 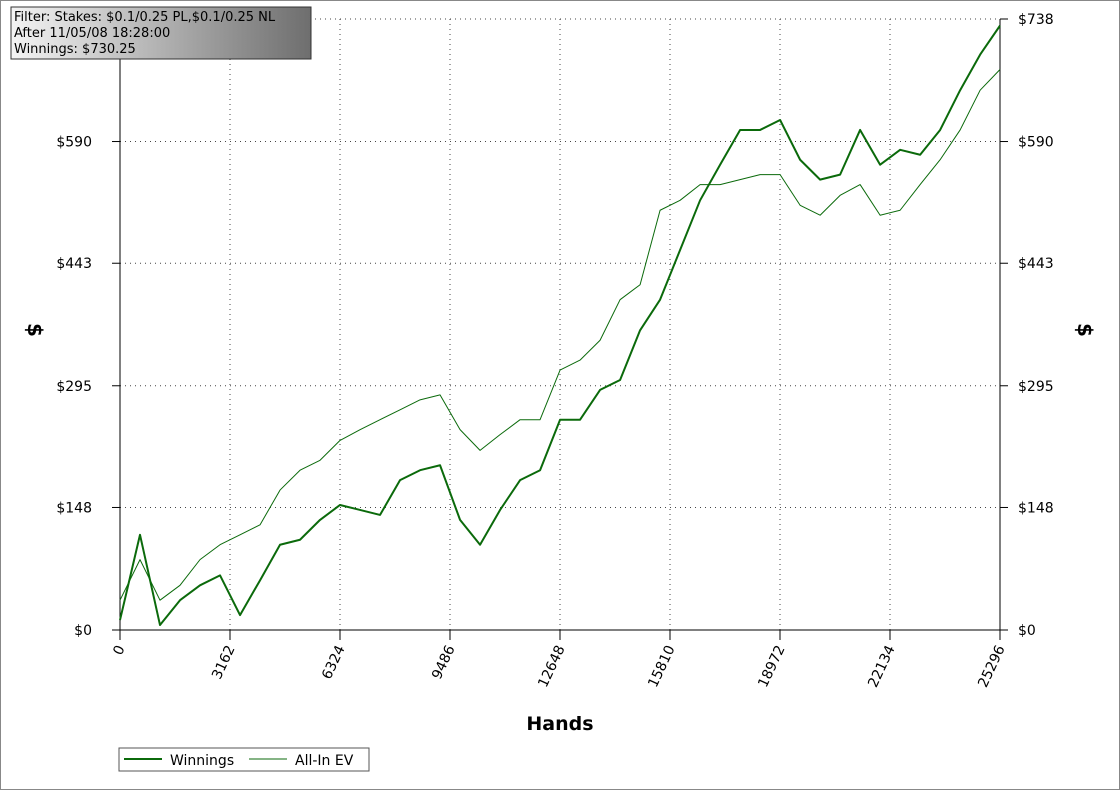 I want to click on y2-tick-label: $0, so click(x=1027, y=631).